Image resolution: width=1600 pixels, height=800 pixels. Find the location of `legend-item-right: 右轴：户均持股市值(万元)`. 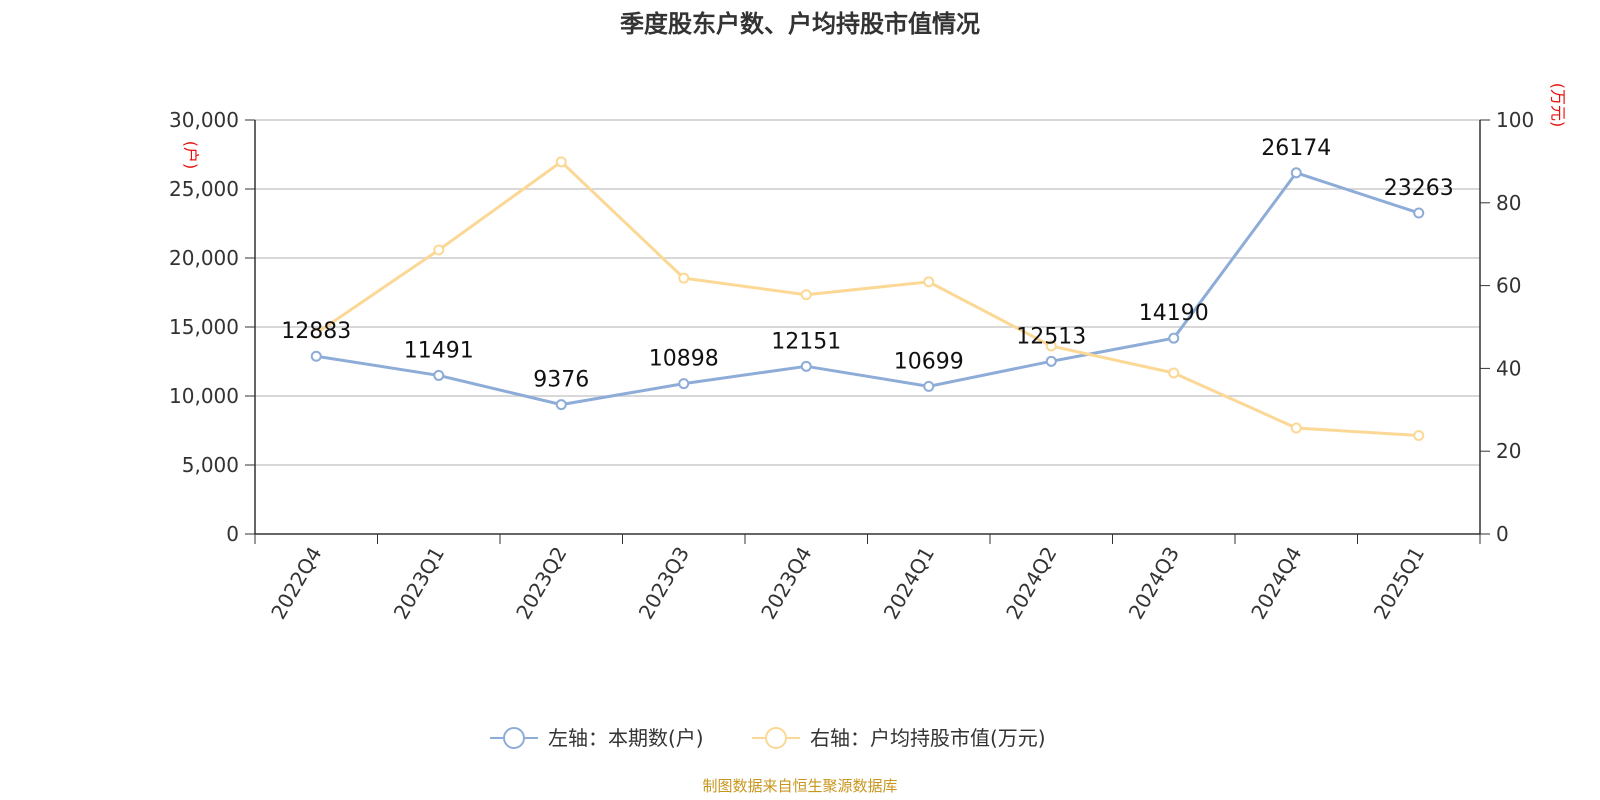

legend-item-right: 右轴：户均持股市值(万元) is located at coordinates (899, 738).